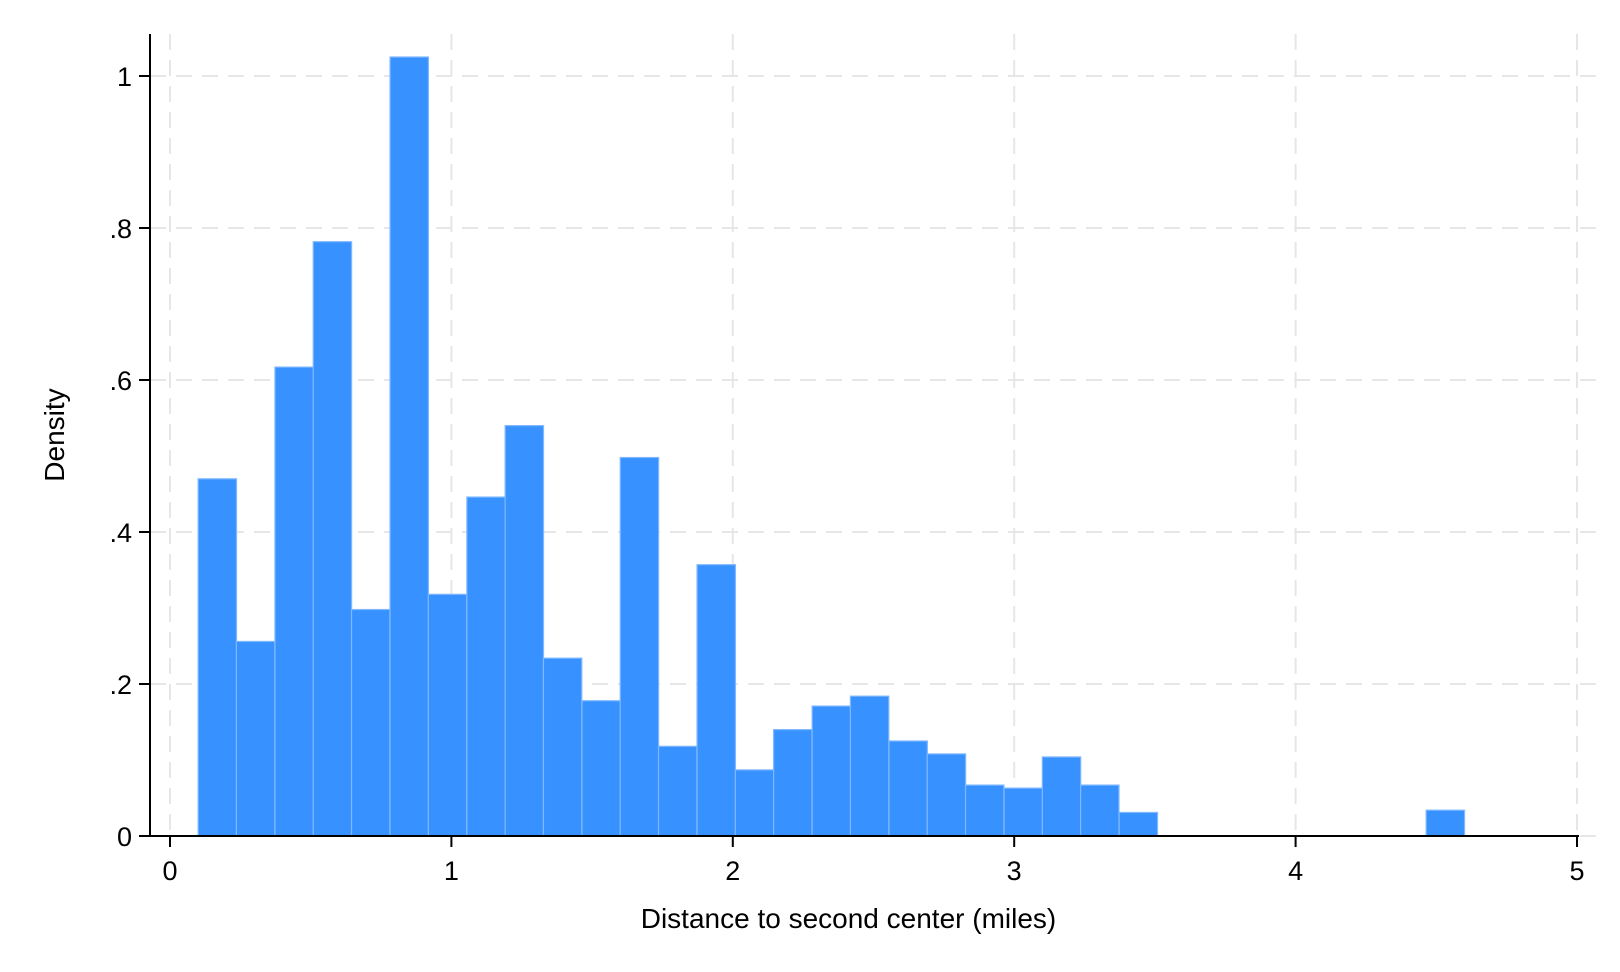 This screenshot has width=1620, height=972. What do you see at coordinates (120, 229) in the screenshot?
I see `y-tick-label: .8` at bounding box center [120, 229].